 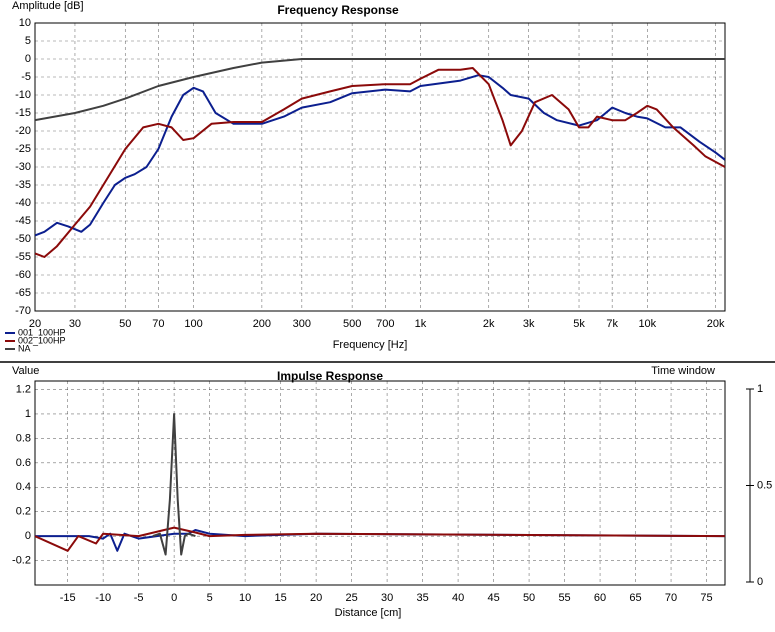 I want to click on x-tick-label: 15, so click(x=280, y=598).